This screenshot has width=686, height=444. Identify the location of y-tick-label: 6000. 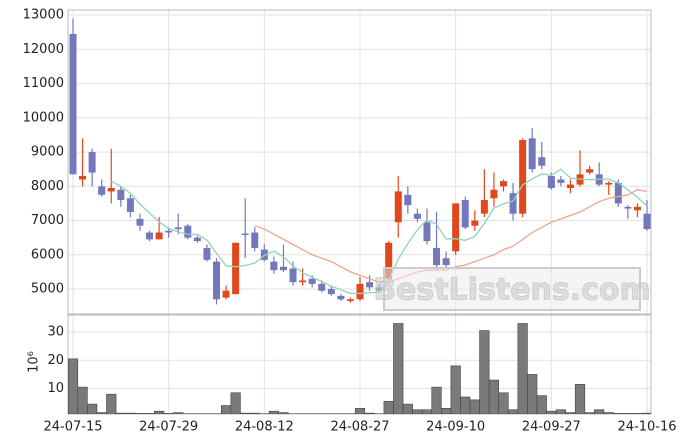
(47, 254).